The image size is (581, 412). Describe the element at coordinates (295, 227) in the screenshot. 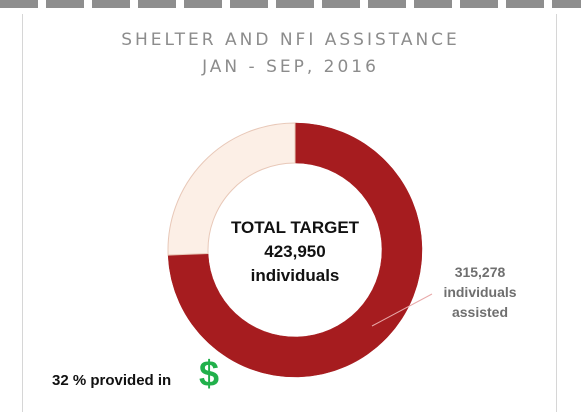

I see `center-label-target: TOTAL TARGET` at that location.